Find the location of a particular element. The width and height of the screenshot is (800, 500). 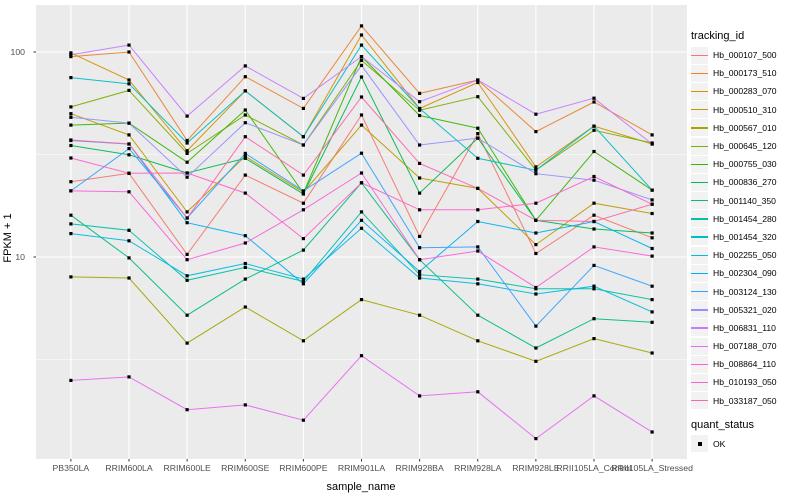

legend-entry: Hb_000510_310 is located at coordinates (745, 110).